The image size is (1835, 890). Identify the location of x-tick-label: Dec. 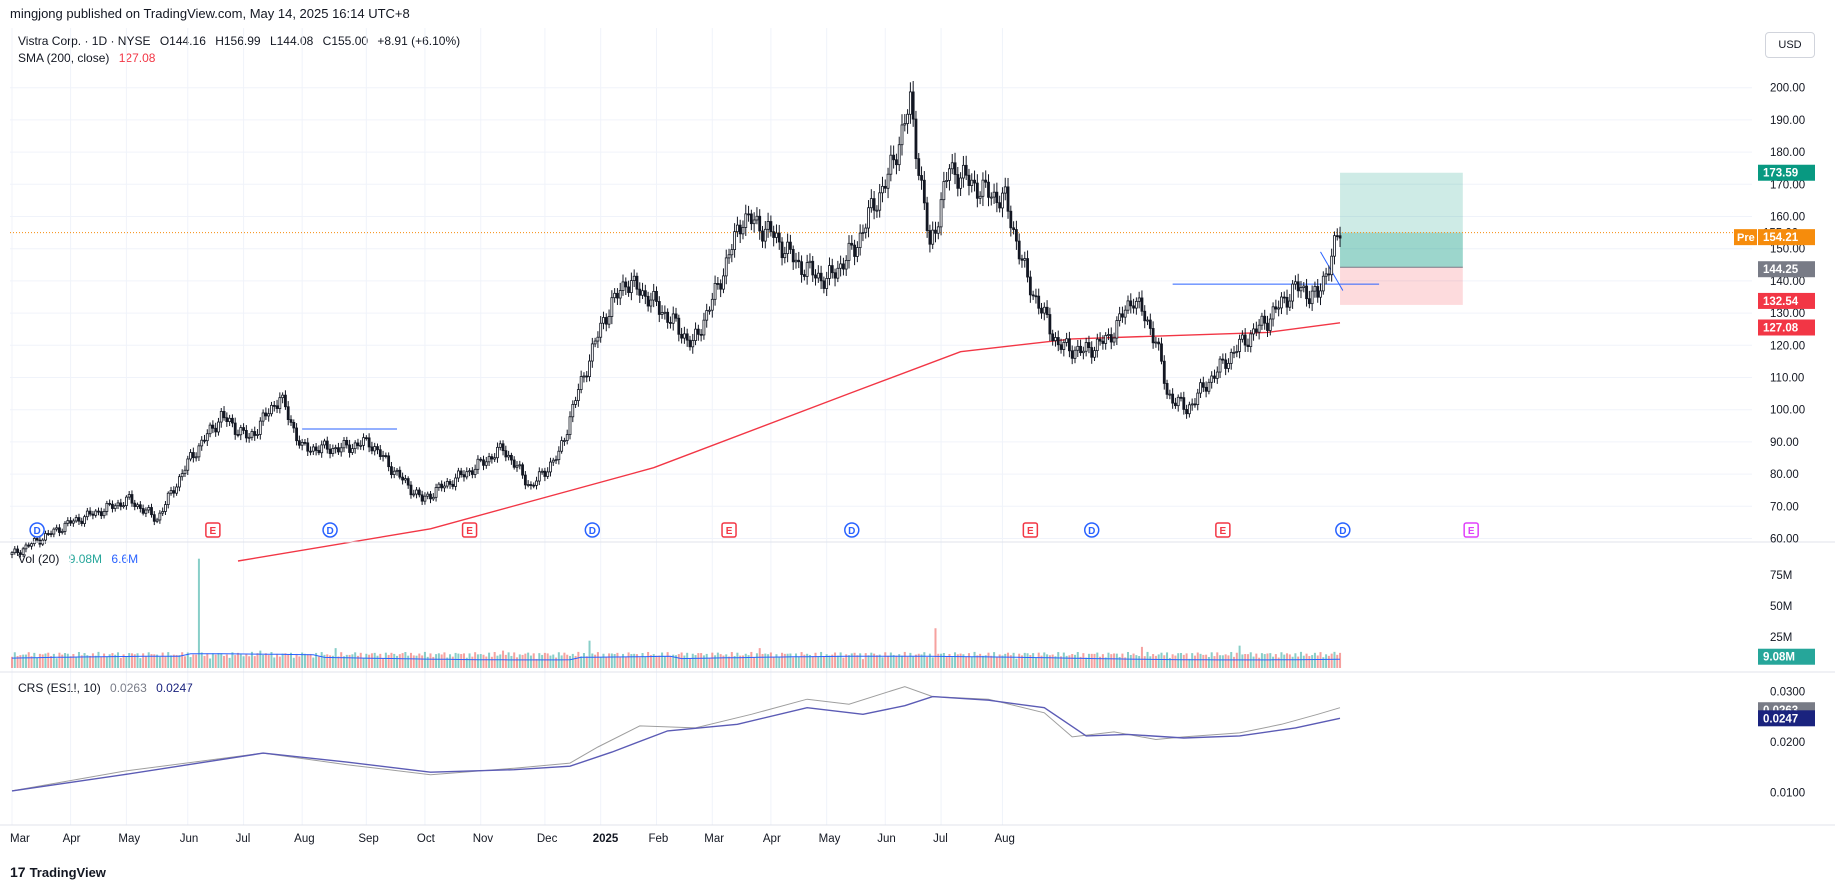
(547, 839).